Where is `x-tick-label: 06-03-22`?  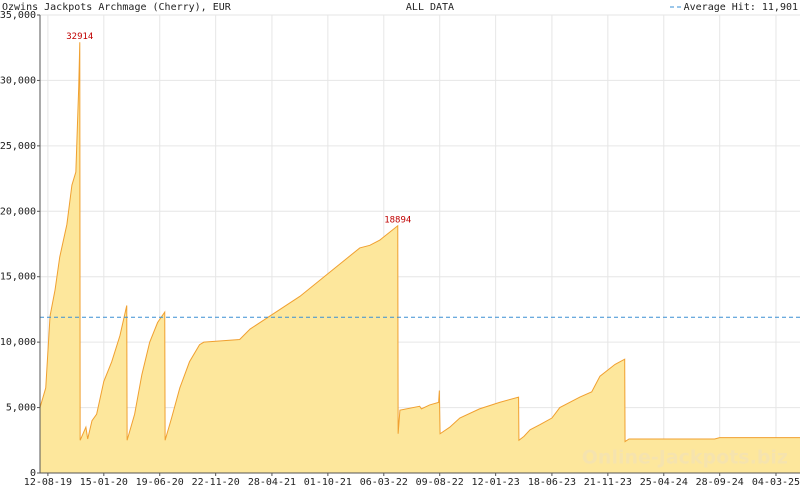
x-tick-label: 06-03-22 is located at coordinates (384, 482).